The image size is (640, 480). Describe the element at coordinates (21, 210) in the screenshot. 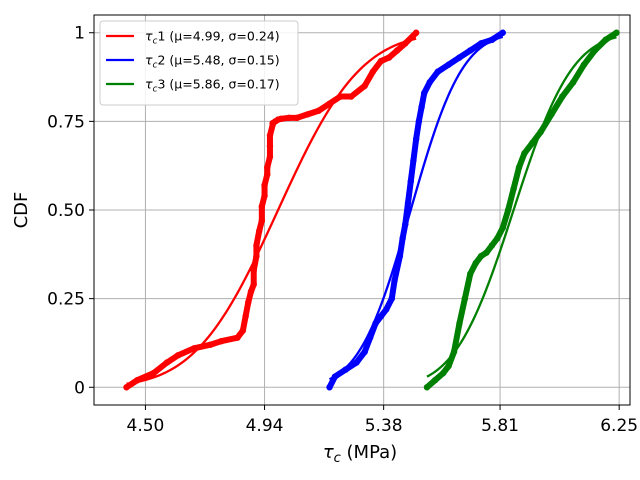

I see `y-axis-label: CDF` at that location.